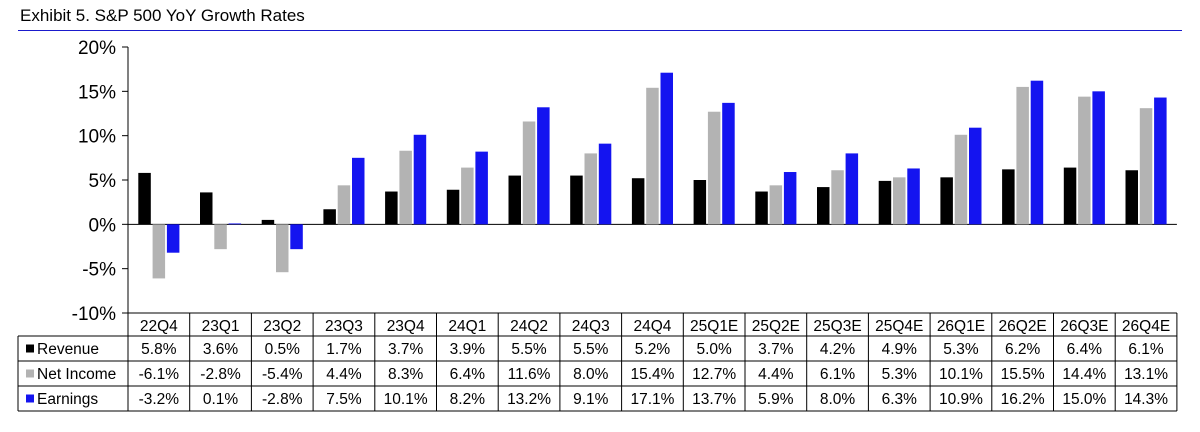  What do you see at coordinates (1023, 399) in the screenshot?
I see `data-label: 16.2%` at bounding box center [1023, 399].